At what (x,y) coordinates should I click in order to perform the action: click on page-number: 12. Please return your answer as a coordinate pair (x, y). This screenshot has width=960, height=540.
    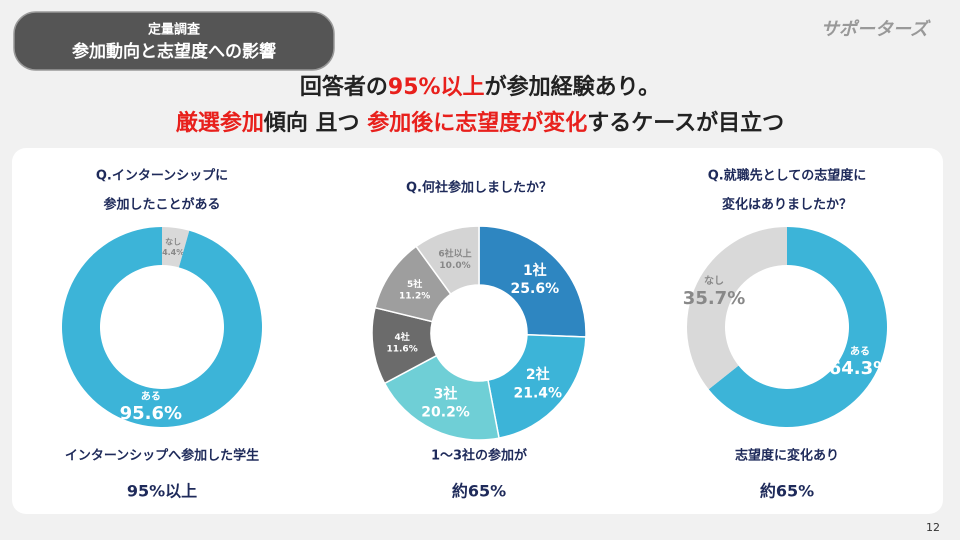
    Looking at the image, I should click on (933, 527).